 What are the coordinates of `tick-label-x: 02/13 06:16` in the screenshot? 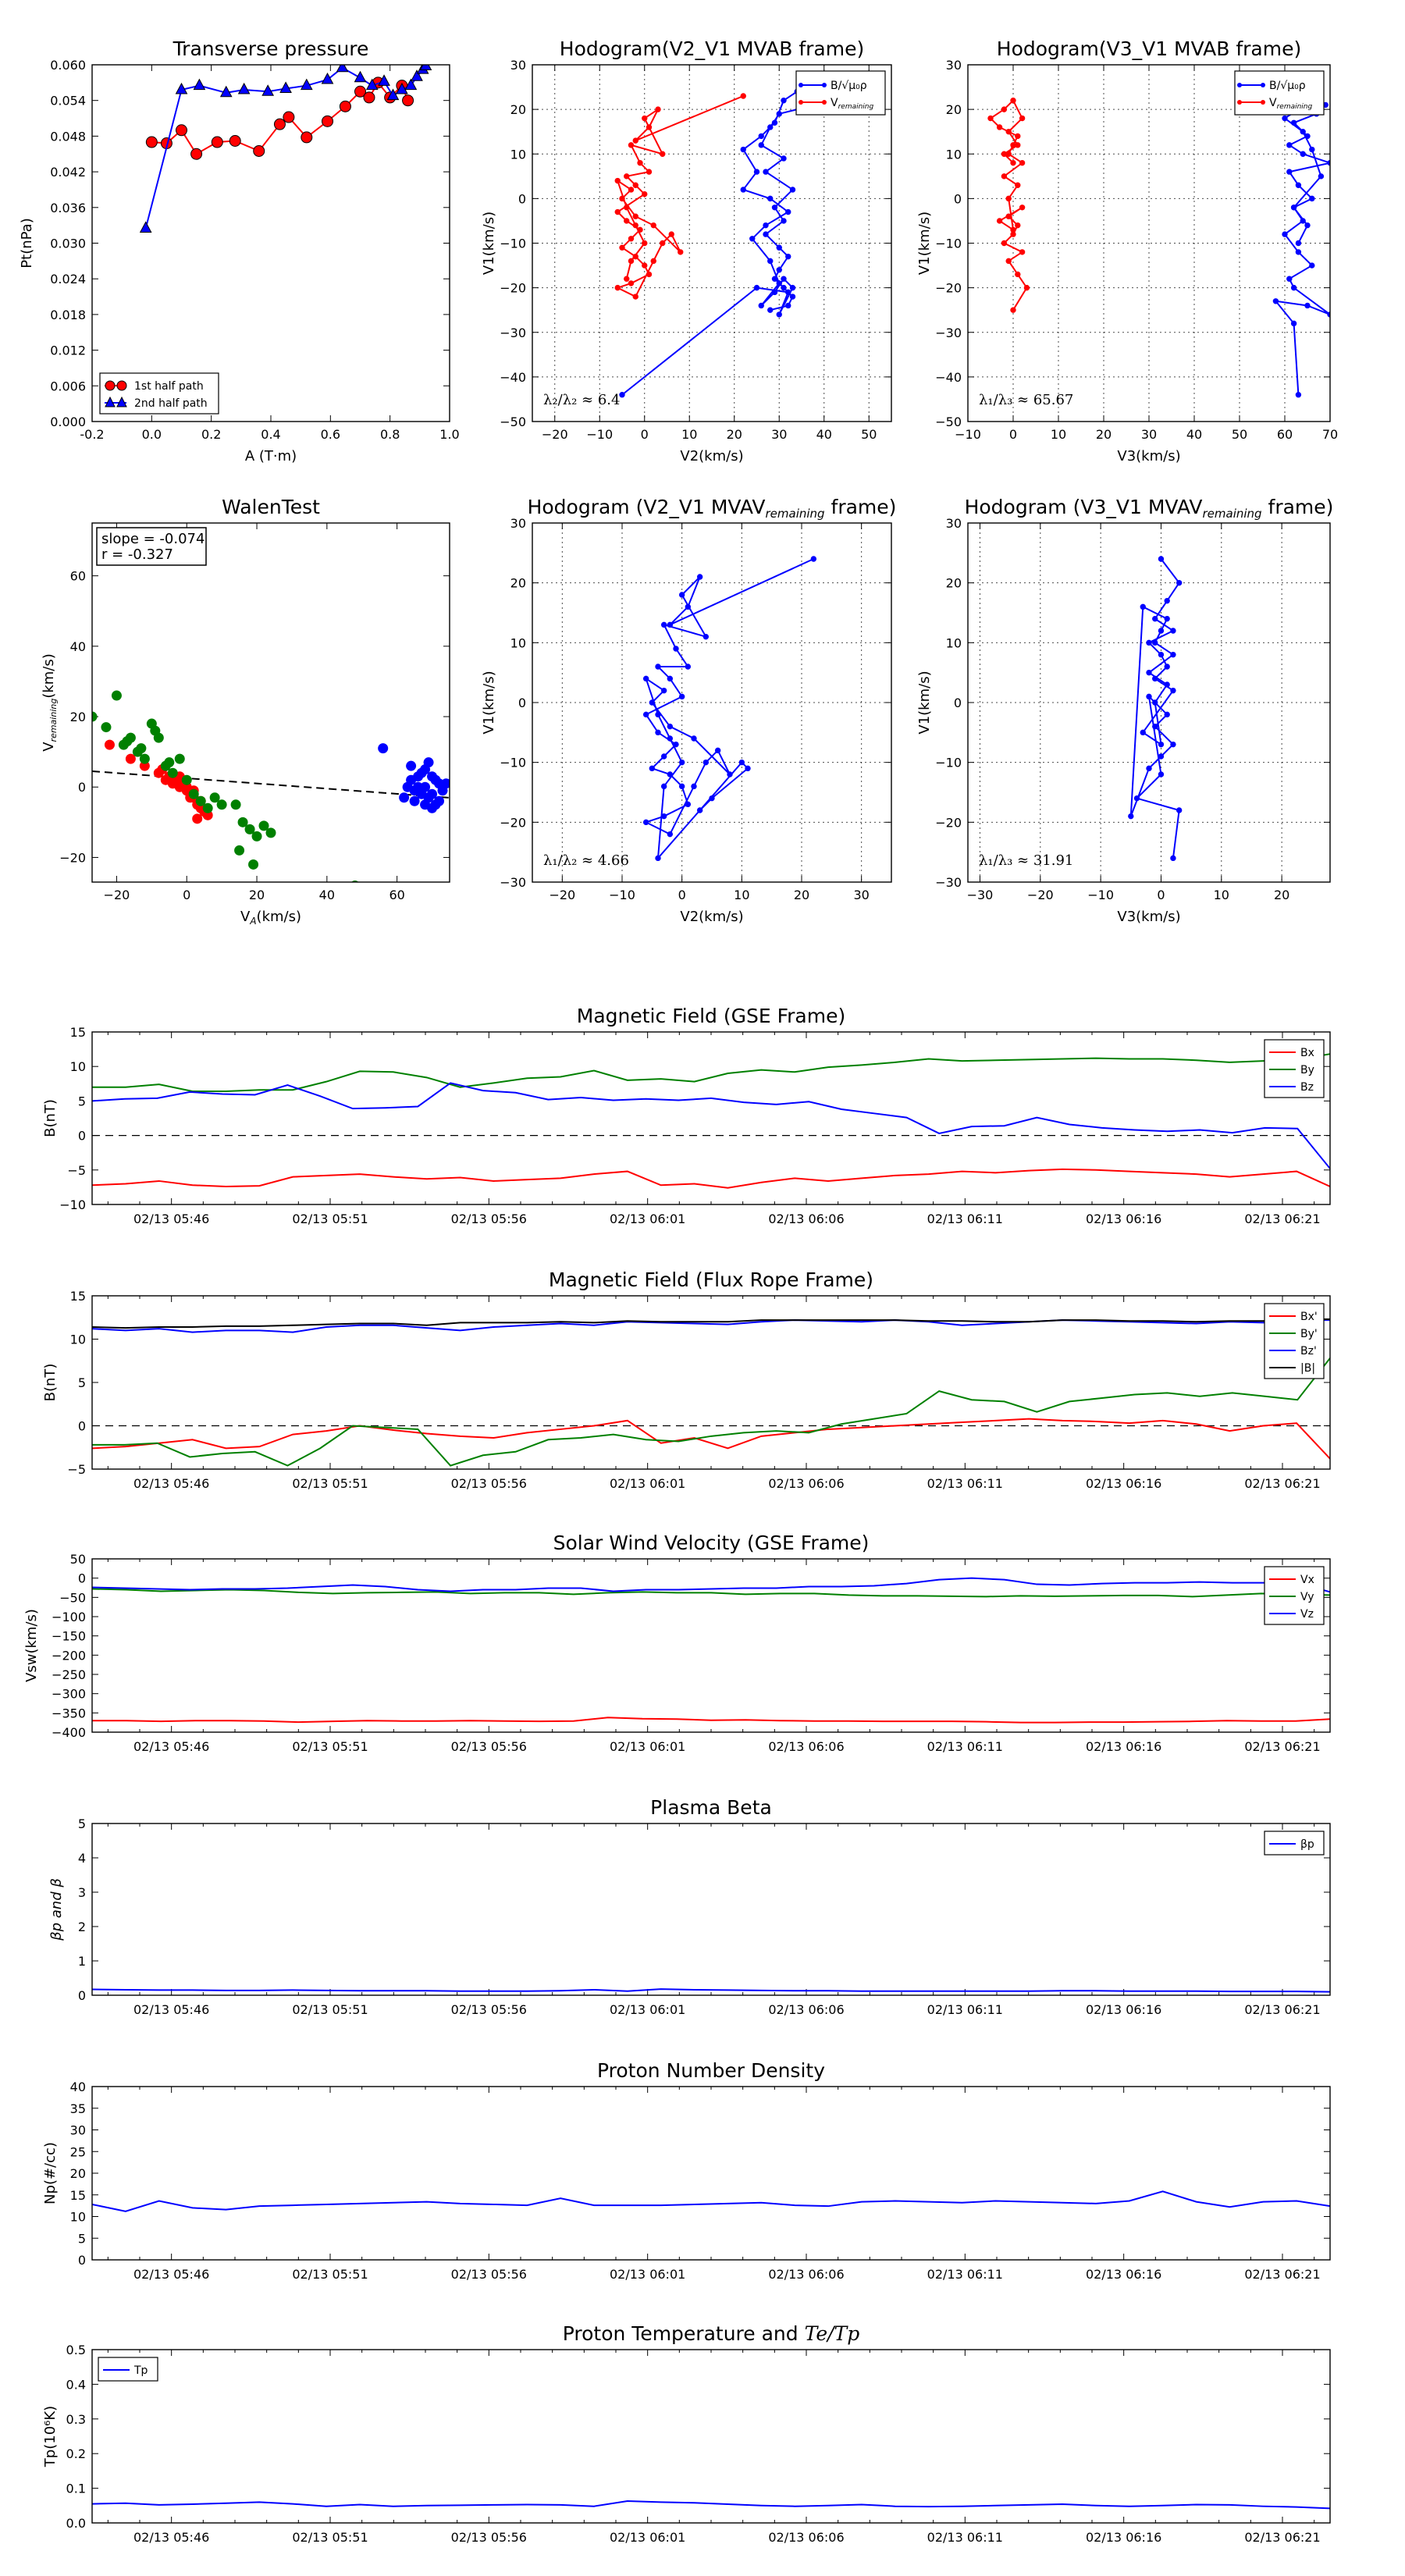 It's located at (1123, 2274).